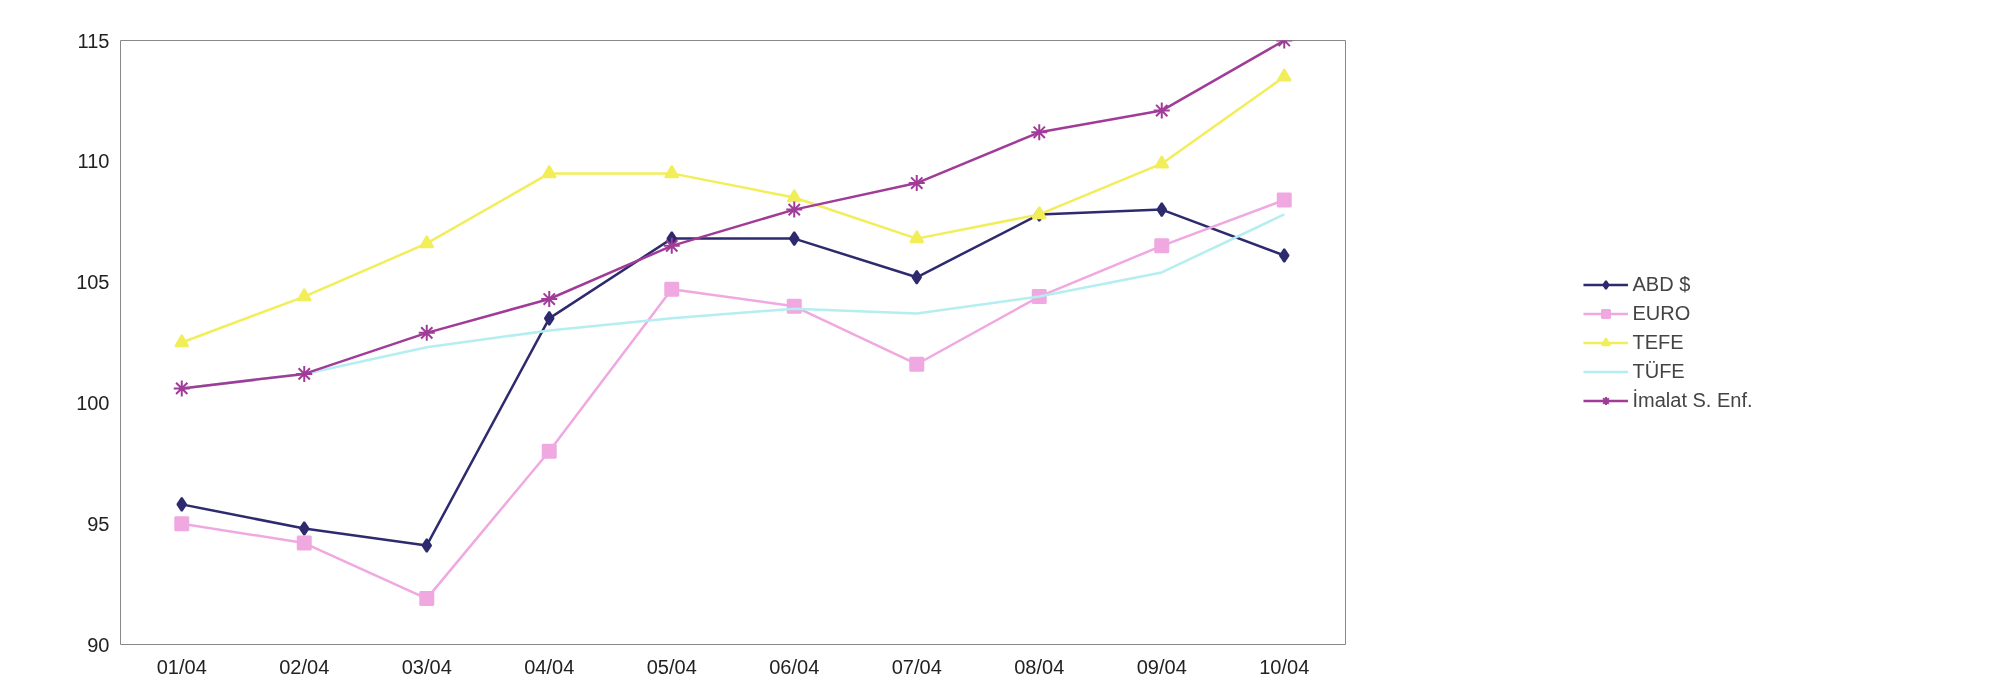 This screenshot has height=690, width=1996. What do you see at coordinates (1039, 666) in the screenshot?
I see `x-tick-label: 08/04` at bounding box center [1039, 666].